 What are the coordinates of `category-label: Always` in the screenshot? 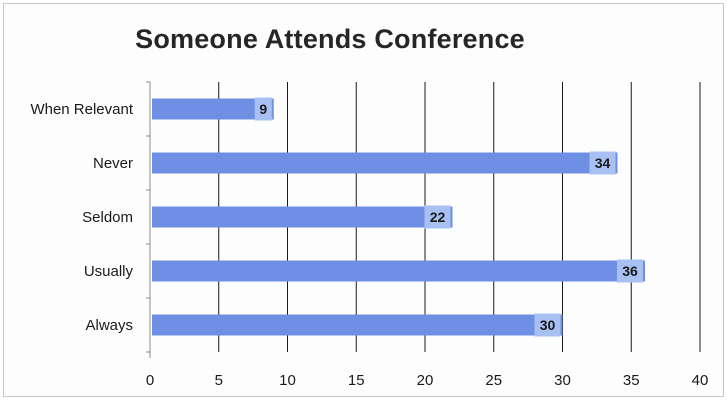 It's located at (109, 325).